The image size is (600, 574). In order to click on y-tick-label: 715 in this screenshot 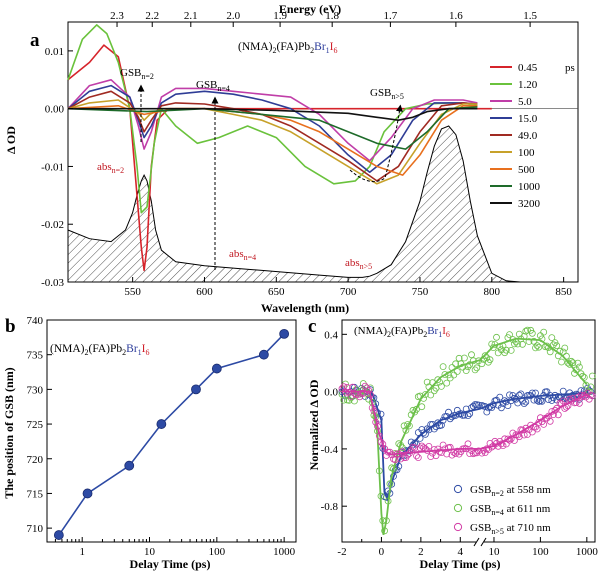, I will do `click(35, 494)`.